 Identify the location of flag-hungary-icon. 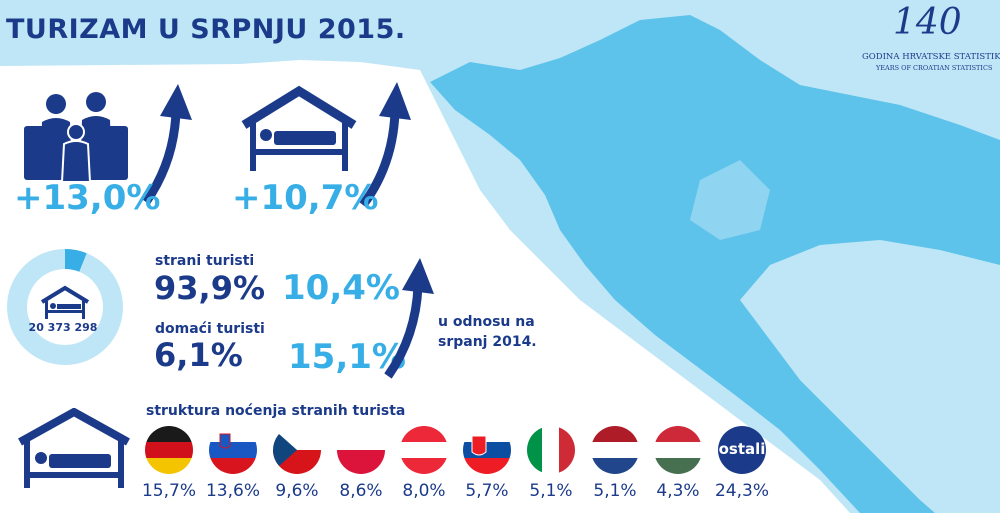
(678, 450).